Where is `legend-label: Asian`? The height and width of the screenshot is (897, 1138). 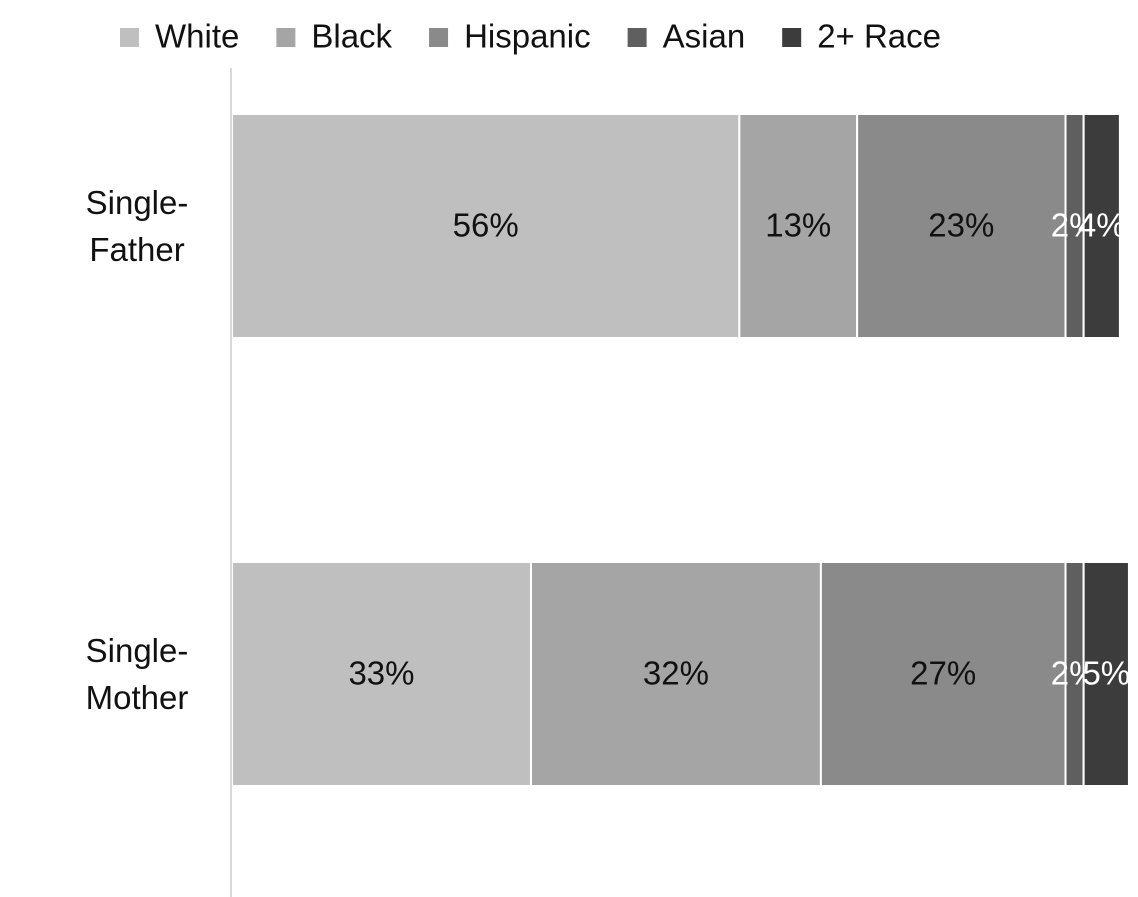 legend-label: Asian is located at coordinates (704, 36).